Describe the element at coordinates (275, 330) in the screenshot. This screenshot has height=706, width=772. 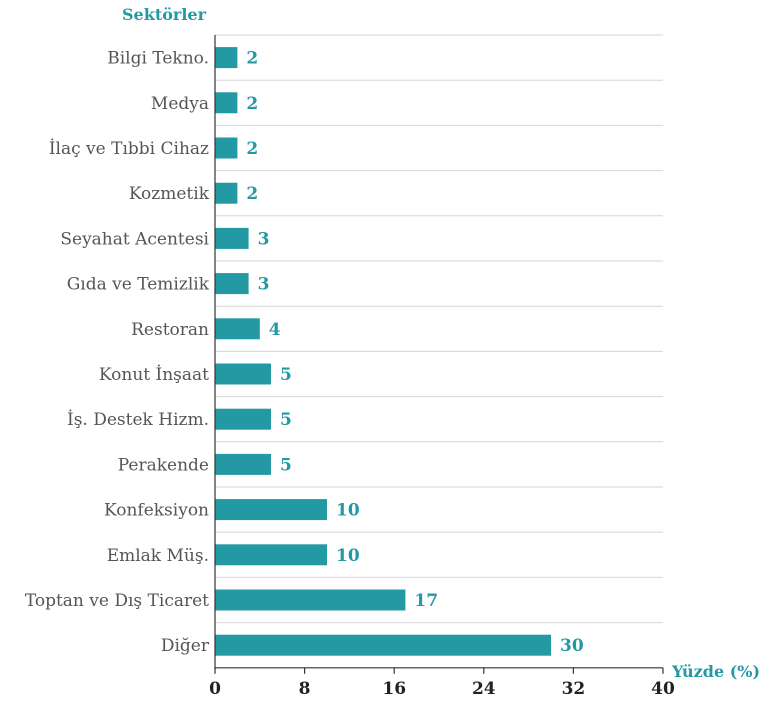
I see `value-label: 4` at that location.